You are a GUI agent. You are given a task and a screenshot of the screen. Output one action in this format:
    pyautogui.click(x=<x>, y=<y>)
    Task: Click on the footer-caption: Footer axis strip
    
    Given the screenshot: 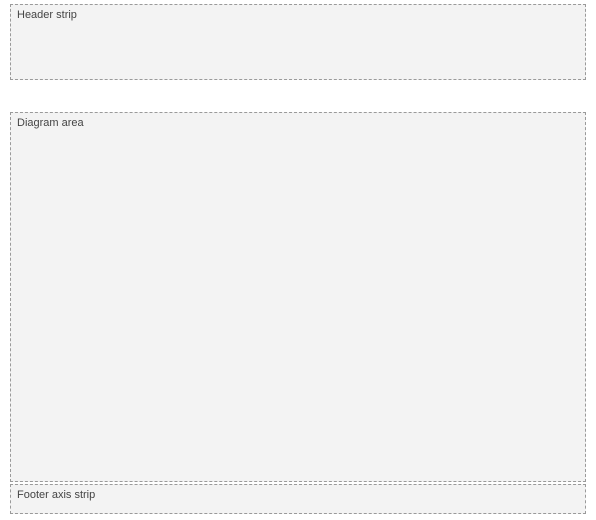 What is the action you would take?
    pyautogui.click(x=56, y=495)
    